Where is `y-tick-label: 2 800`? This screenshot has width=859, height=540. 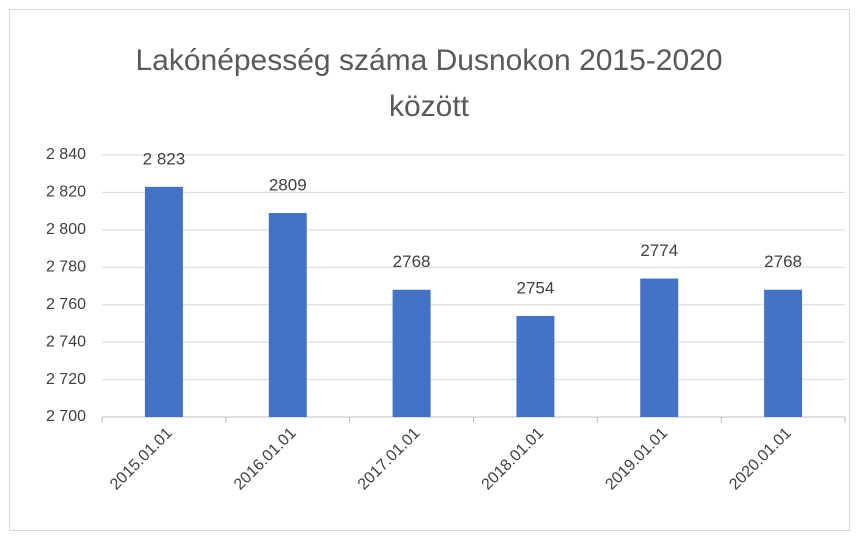
y-tick-label: 2 800 is located at coordinates (66, 229).